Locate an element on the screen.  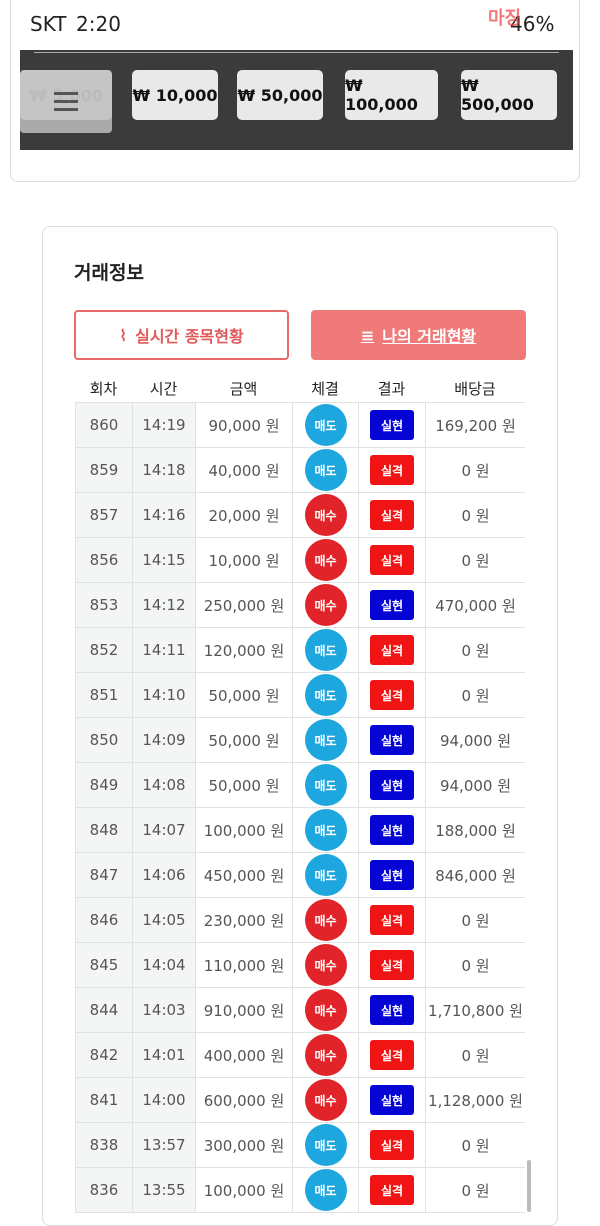
cell-text: 842 is located at coordinates (104, 1055).